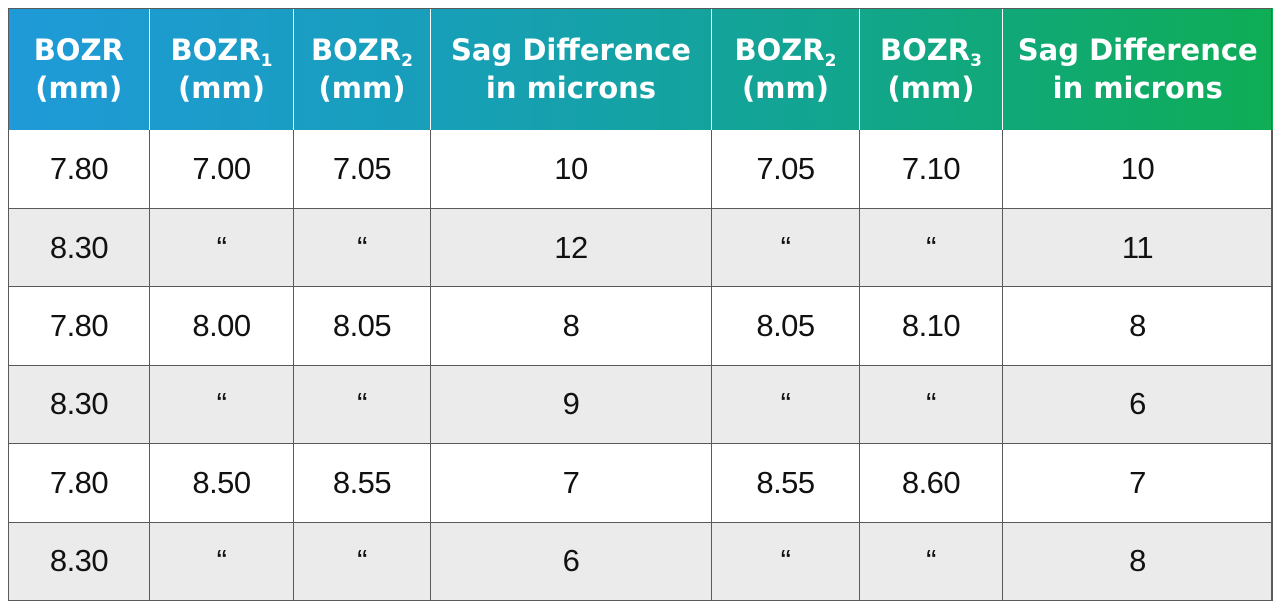 This screenshot has height=608, width=1280. What do you see at coordinates (221, 169) in the screenshot?
I see `cell-bozr1: 7.00` at bounding box center [221, 169].